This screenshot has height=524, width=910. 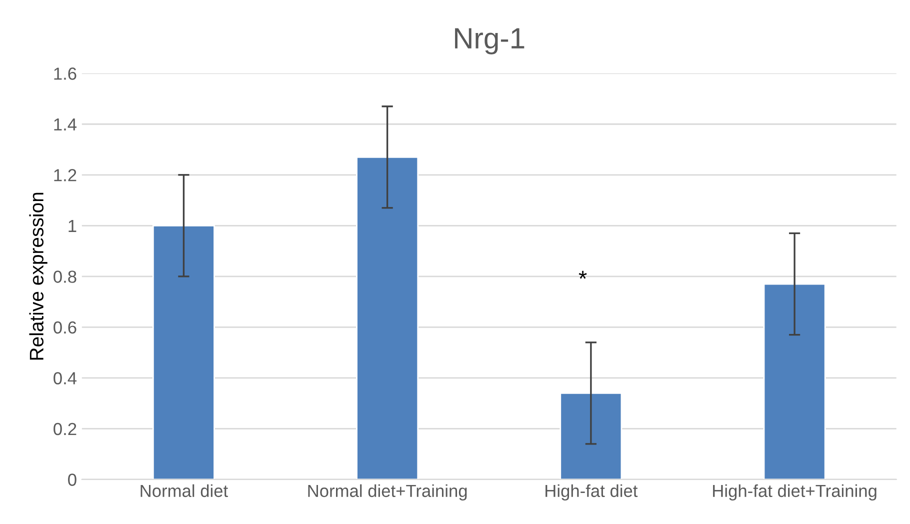 What do you see at coordinates (65, 74) in the screenshot?
I see `y-tick-label: 1.6` at bounding box center [65, 74].